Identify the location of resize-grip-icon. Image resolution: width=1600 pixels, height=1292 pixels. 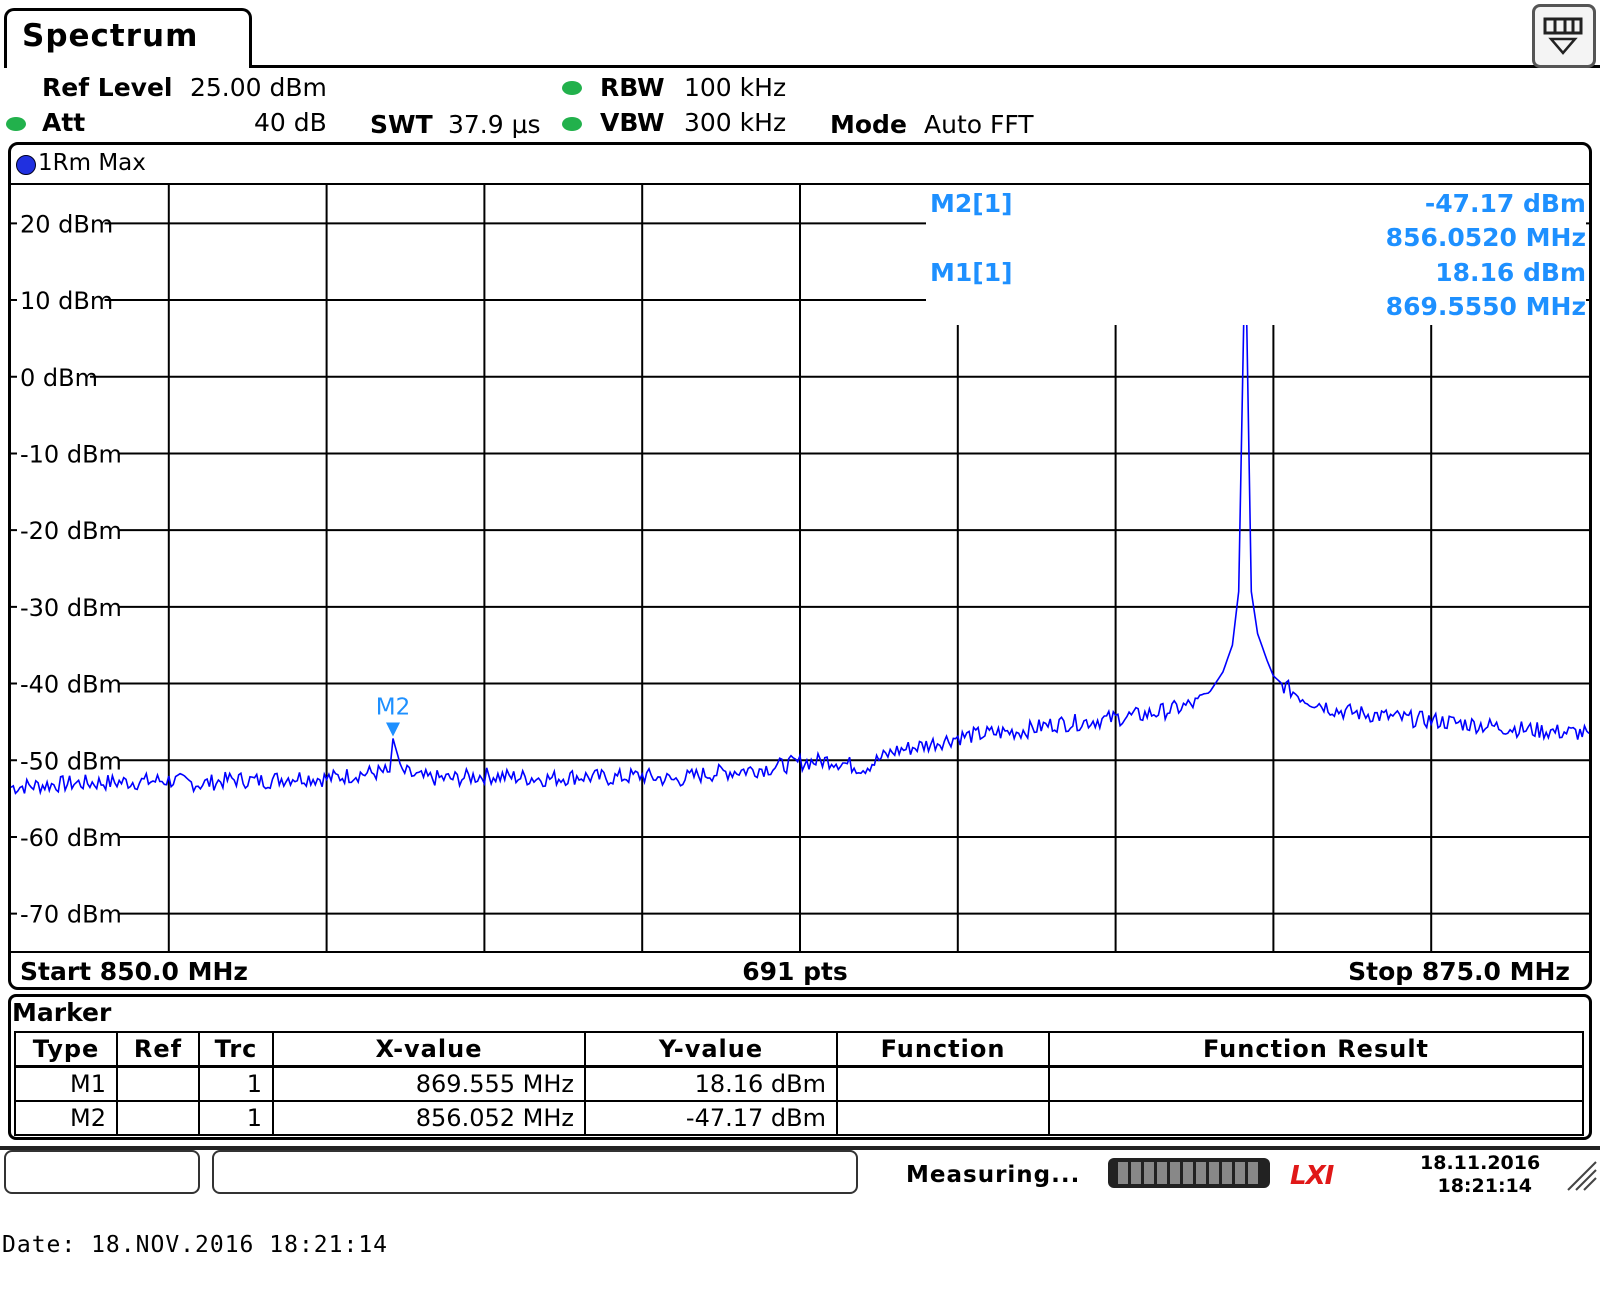
(1580, 1174).